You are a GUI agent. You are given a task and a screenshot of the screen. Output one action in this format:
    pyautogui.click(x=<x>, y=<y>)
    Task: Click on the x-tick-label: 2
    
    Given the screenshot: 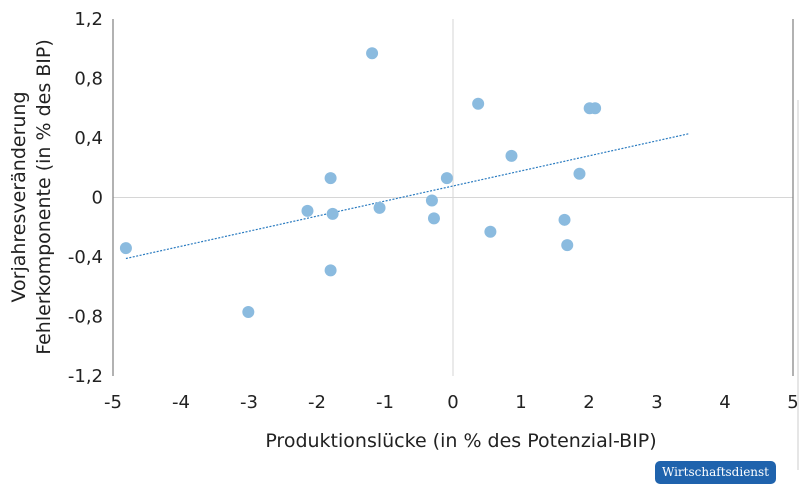 What is the action you would take?
    pyautogui.click(x=588, y=402)
    